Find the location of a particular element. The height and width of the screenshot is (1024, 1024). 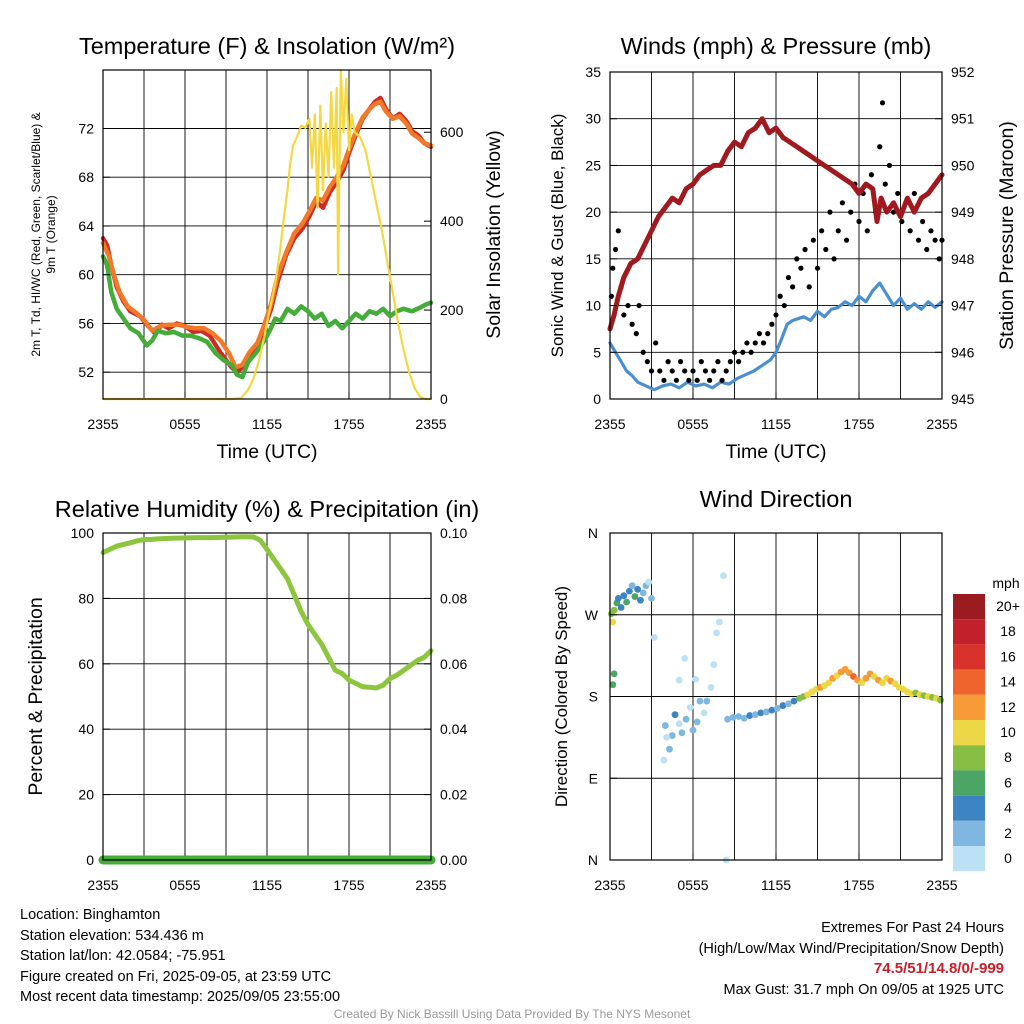

colorbar-label: 0 is located at coordinates (1008, 858).